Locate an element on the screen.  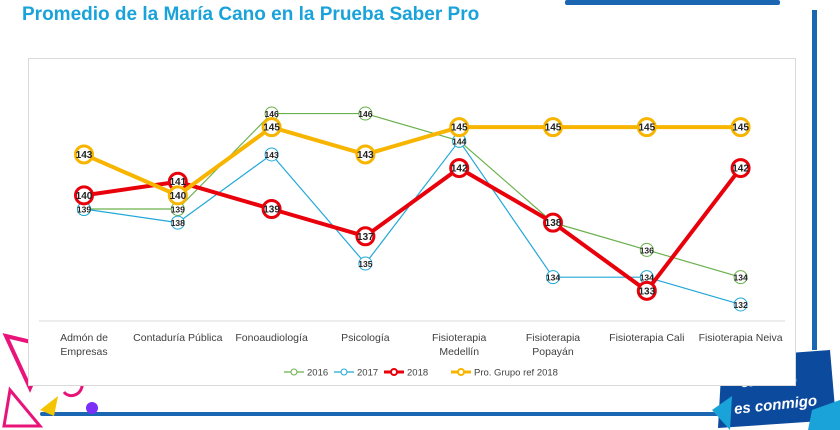
x-tick-label: Fisioterapia Neiva is located at coordinates (741, 338).